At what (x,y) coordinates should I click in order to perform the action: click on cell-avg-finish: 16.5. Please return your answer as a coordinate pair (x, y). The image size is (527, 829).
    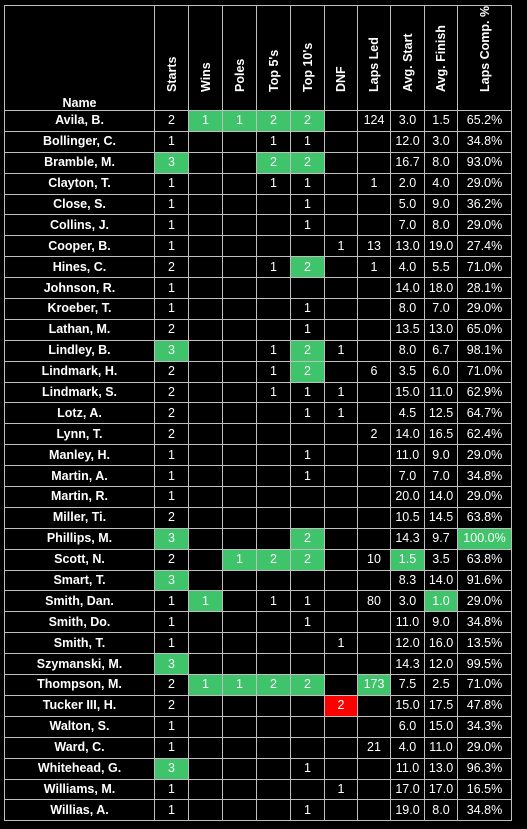
    Looking at the image, I should click on (441, 434).